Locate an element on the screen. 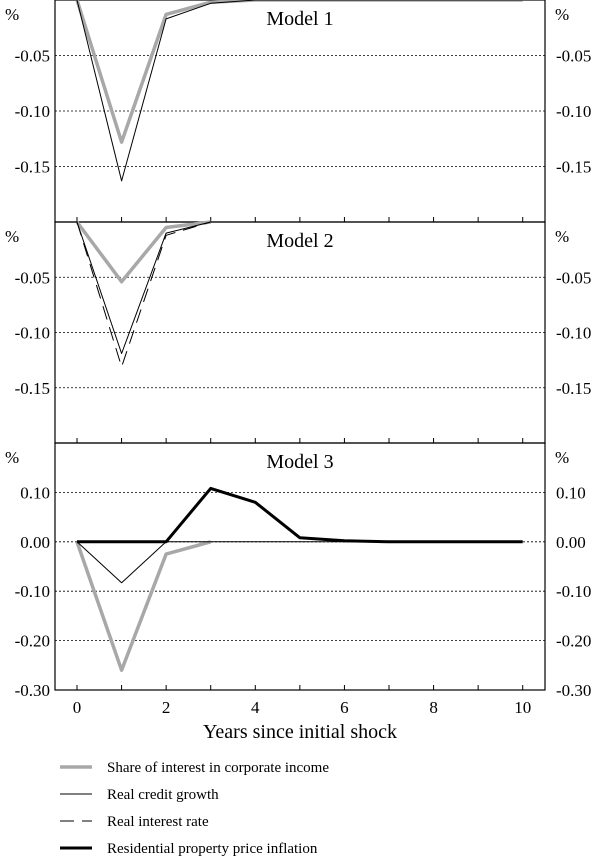  y-tick-label-left: 0.10 is located at coordinates (35, 492).